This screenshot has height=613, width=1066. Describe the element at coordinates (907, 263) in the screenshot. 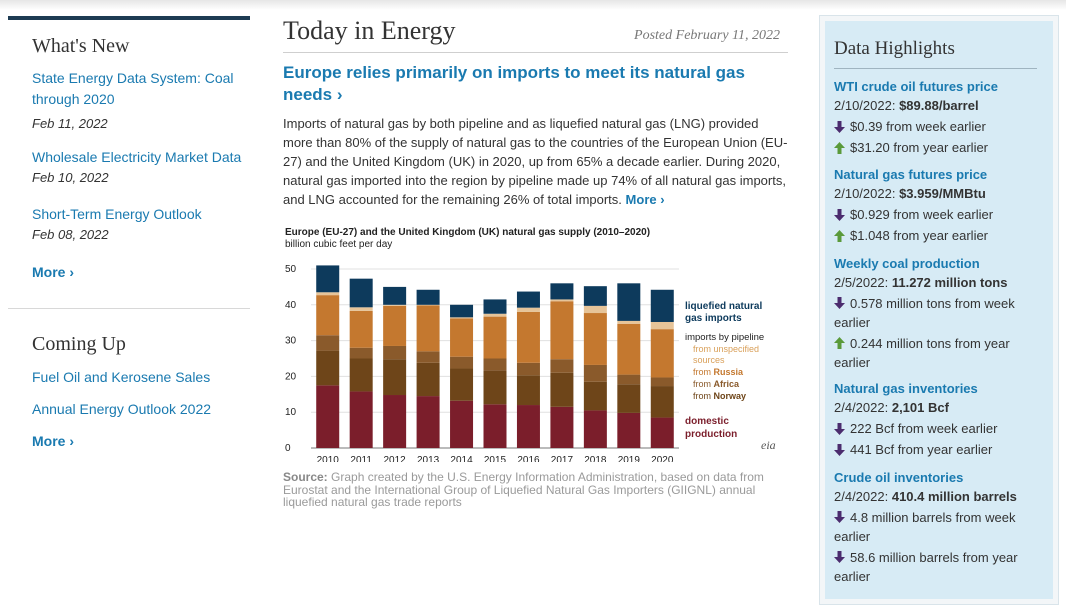

I see `metric-title-link: Weekly coal production` at that location.